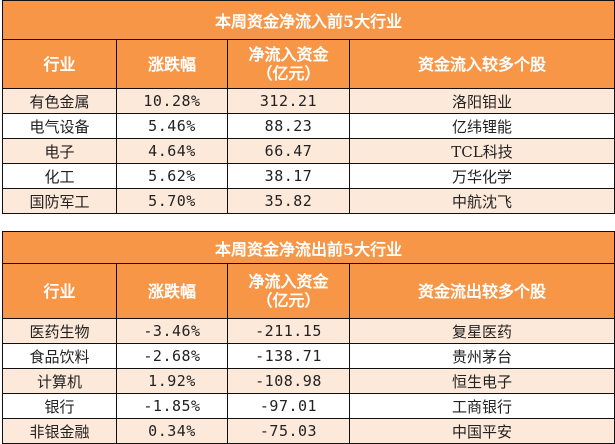  What do you see at coordinates (59, 356) in the screenshot?
I see `industry-cell: 食品饮料` at bounding box center [59, 356].